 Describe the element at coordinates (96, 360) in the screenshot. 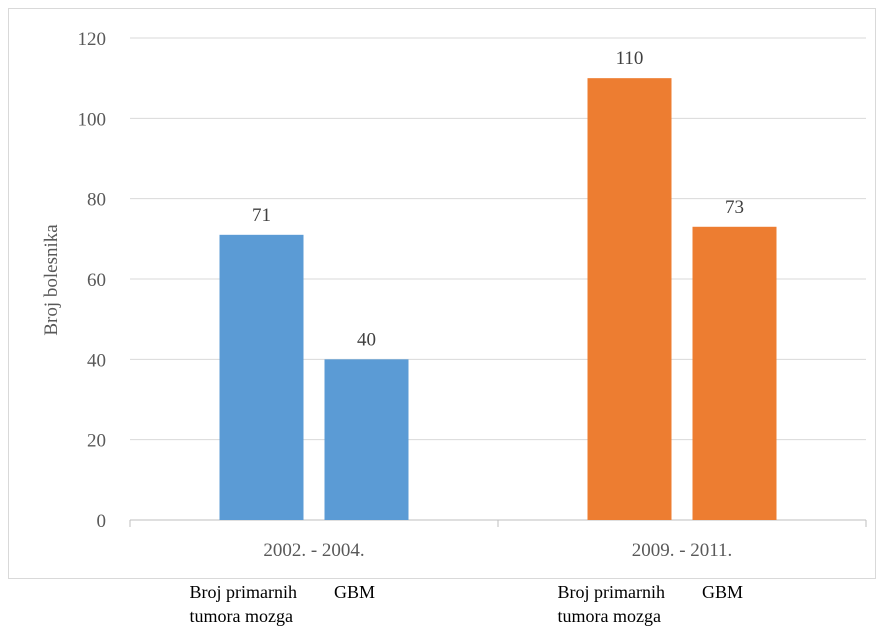

I see `y-tick-label: 40` at that location.